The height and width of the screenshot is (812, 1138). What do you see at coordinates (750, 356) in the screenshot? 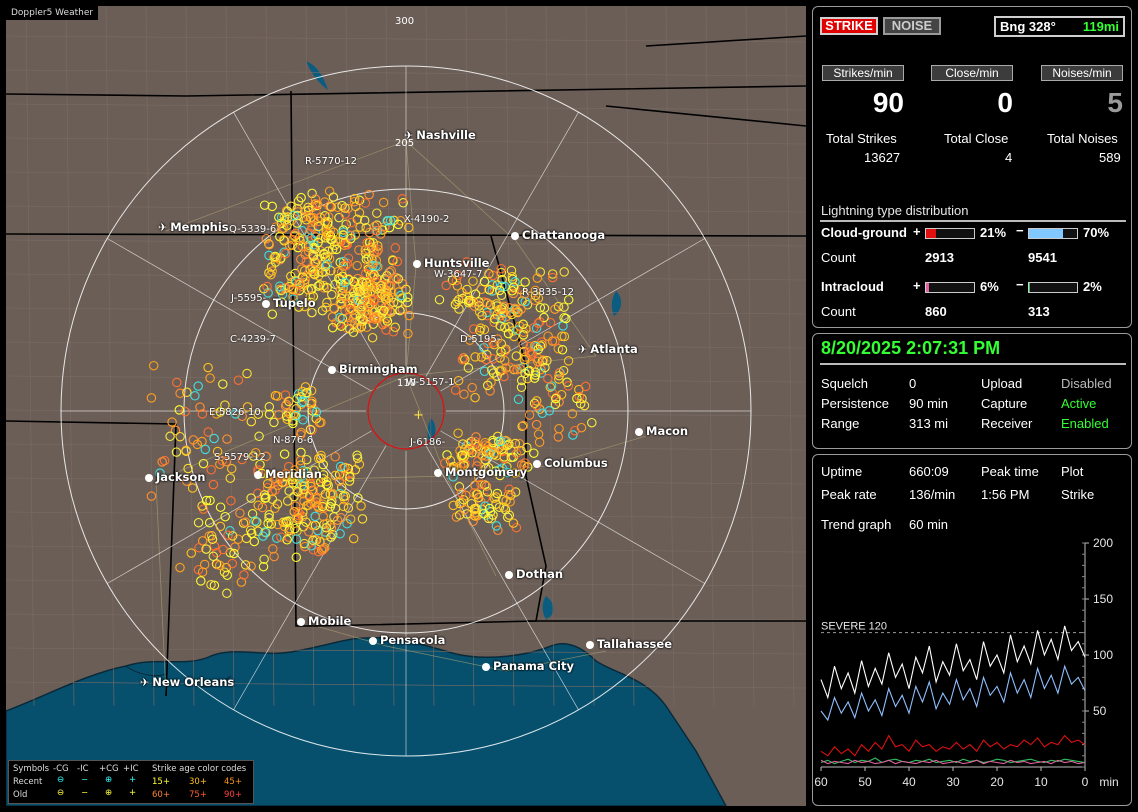
I see `county-line` at bounding box center [750, 356].